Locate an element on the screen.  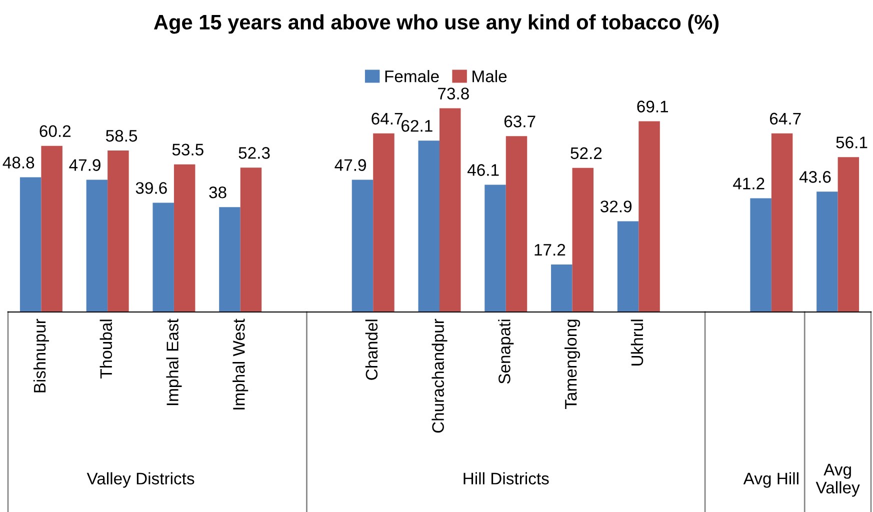
data-label: 53.5 is located at coordinates (188, 150).